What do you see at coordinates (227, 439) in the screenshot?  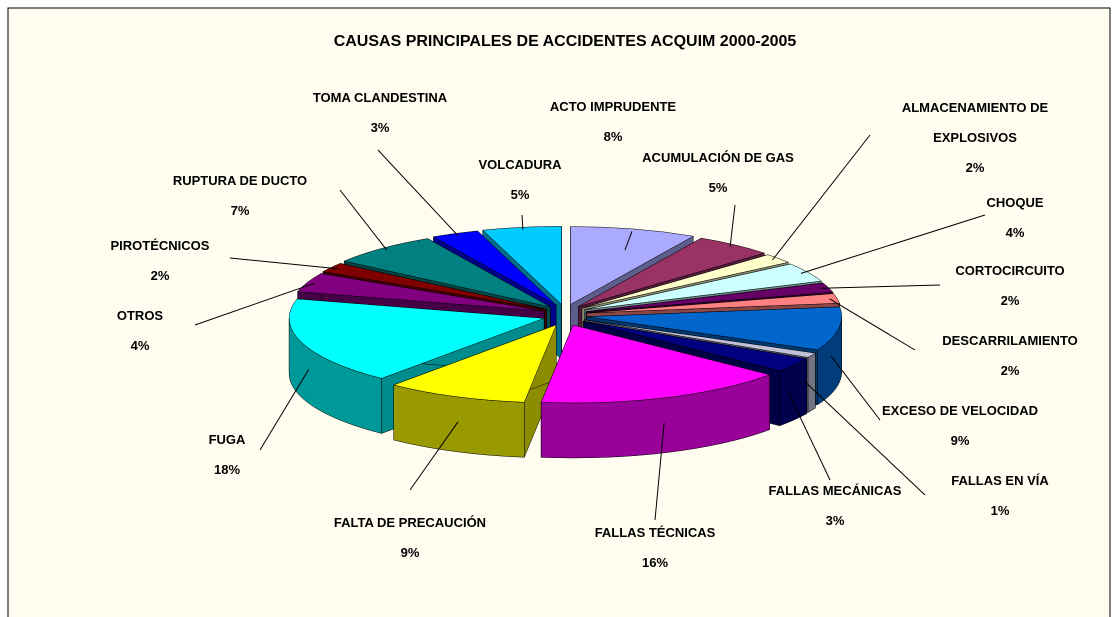 I see `category-label: FUGA` at bounding box center [227, 439].